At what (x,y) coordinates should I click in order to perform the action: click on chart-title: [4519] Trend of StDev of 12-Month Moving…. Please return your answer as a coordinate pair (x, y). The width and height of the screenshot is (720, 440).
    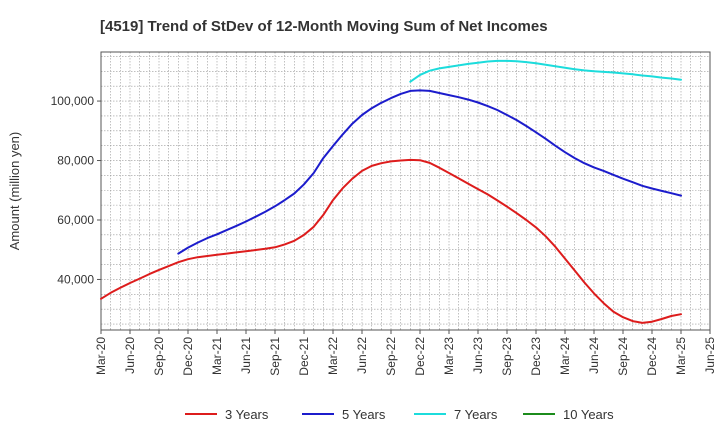
    Looking at the image, I should click on (324, 26).